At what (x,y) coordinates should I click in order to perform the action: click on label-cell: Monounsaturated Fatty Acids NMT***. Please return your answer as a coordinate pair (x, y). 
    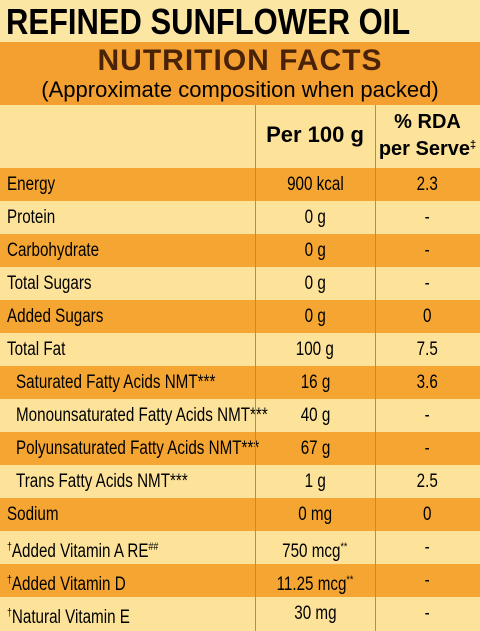
    Looking at the image, I should click on (142, 415).